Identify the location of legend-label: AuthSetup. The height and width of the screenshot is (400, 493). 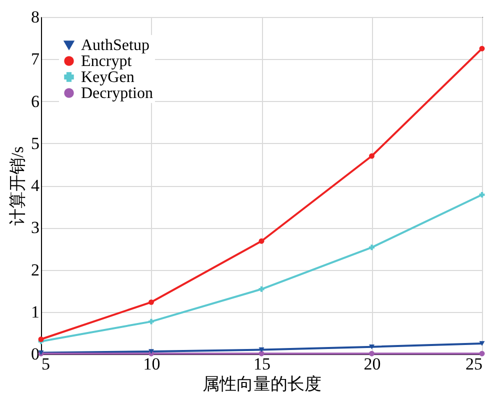
(115, 45).